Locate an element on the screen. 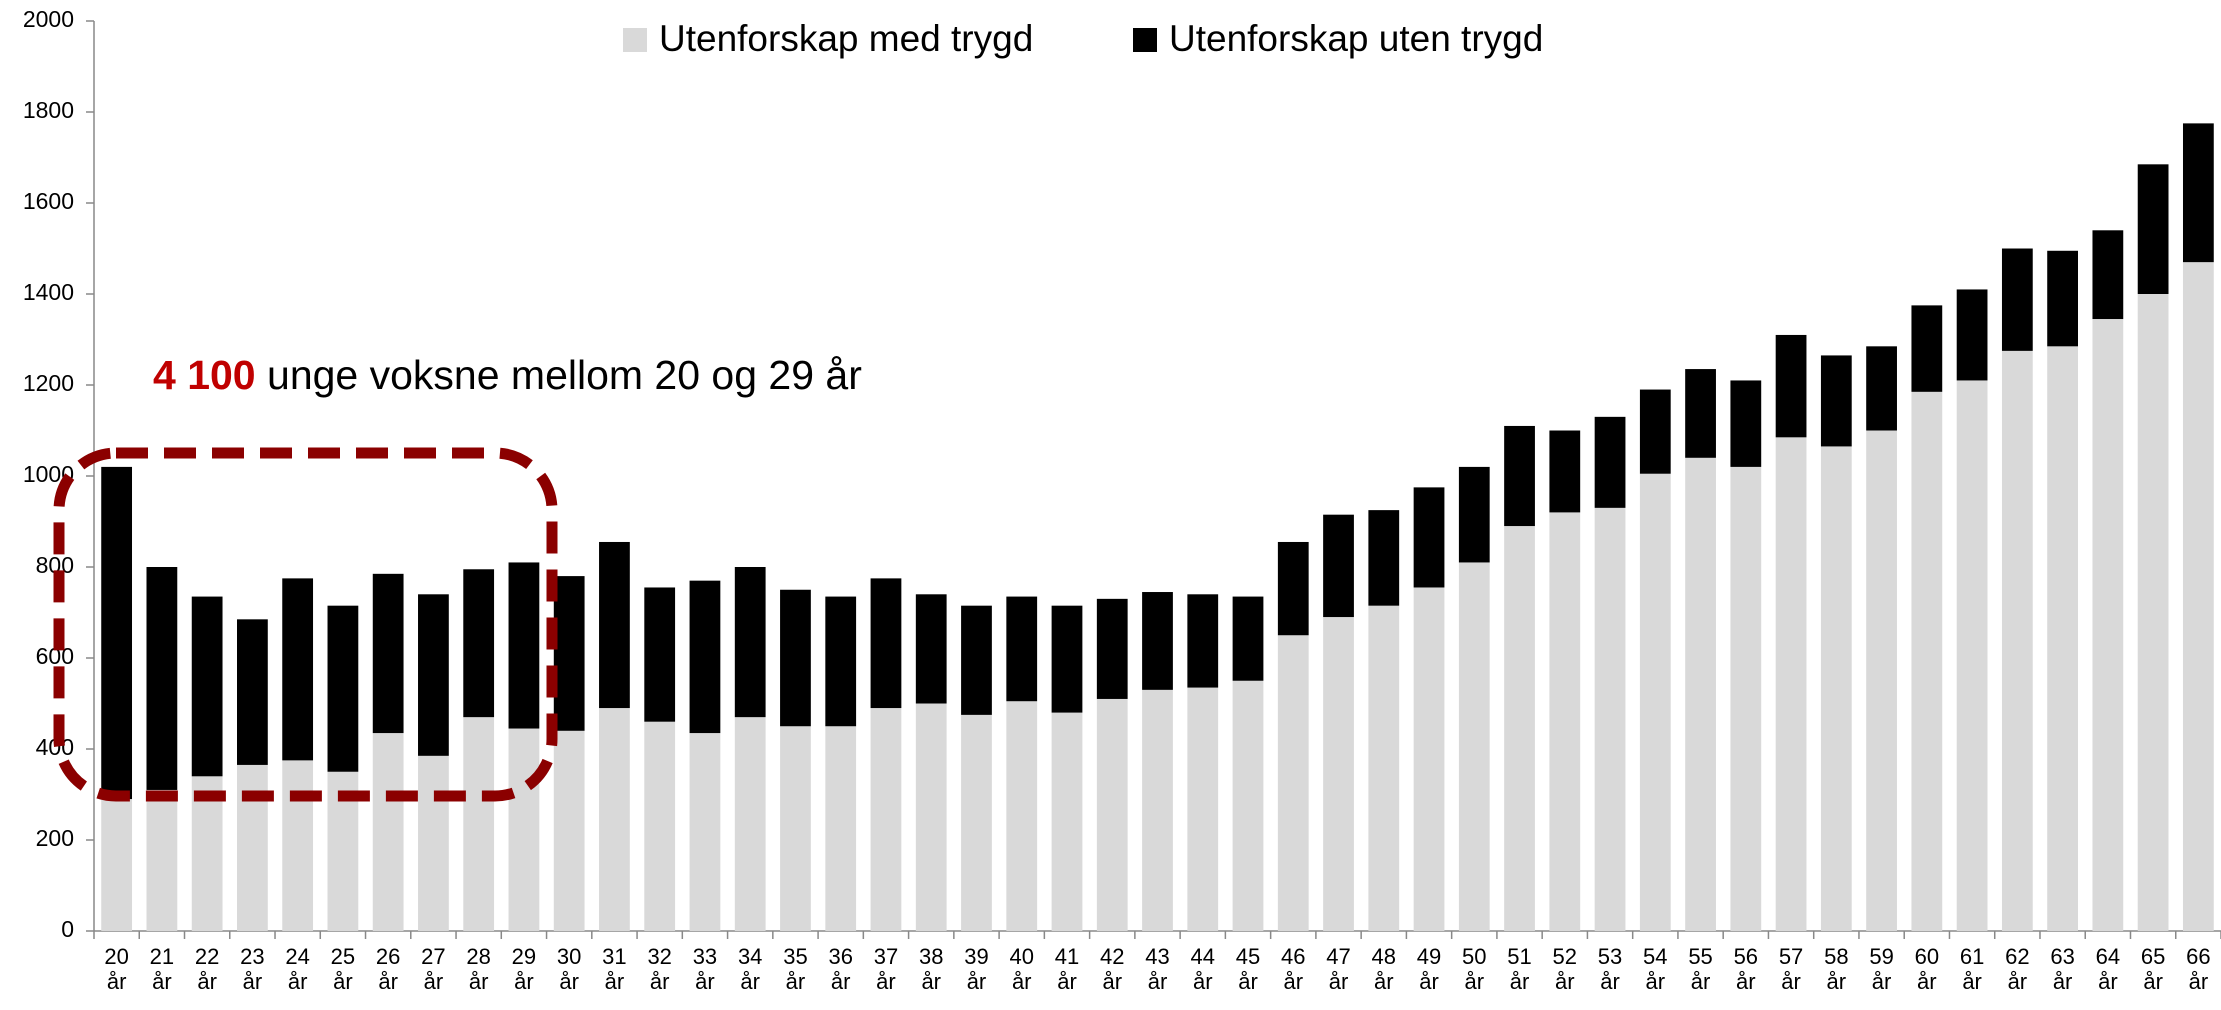 Image resolution: width=2221 pixels, height=1010 pixels. x-tick-label: 50 år is located at coordinates (1474, 969).